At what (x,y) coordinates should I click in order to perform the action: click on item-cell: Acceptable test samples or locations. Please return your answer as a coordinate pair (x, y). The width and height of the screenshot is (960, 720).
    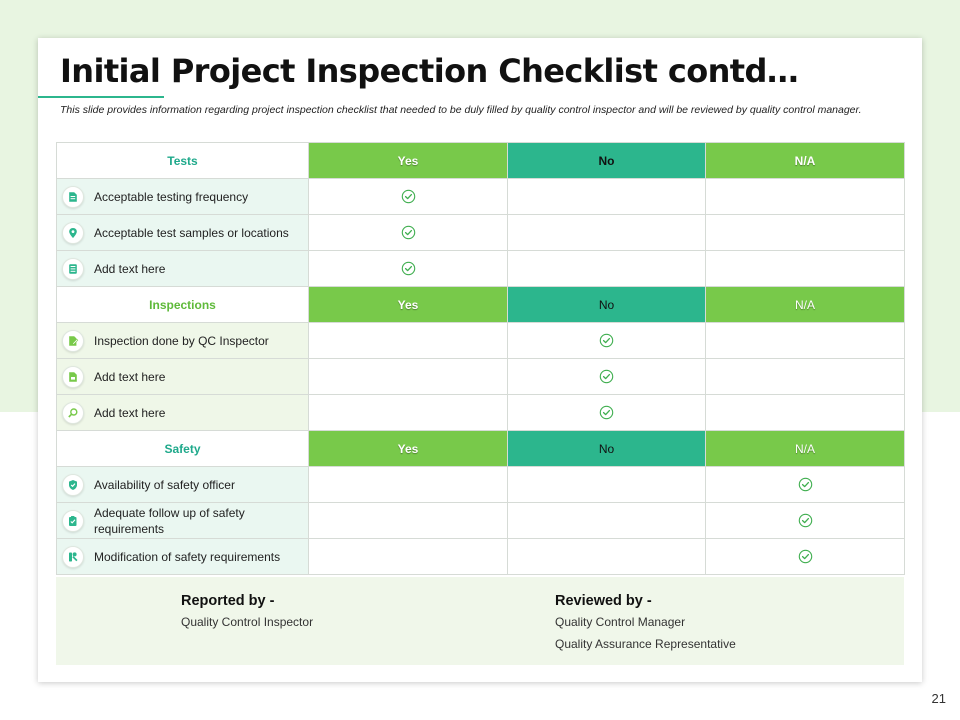
    Looking at the image, I should click on (182, 232).